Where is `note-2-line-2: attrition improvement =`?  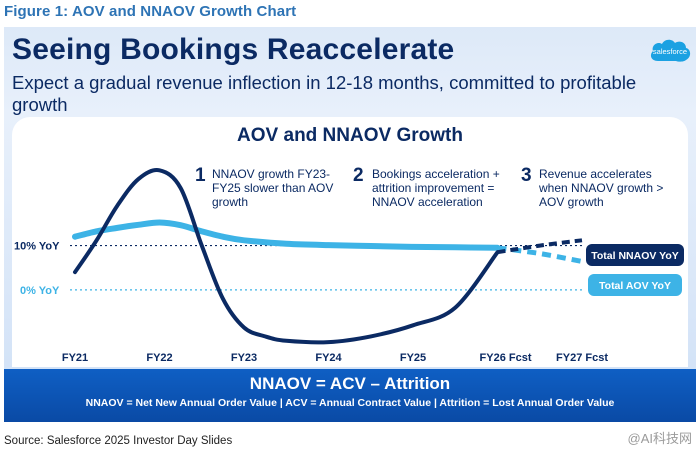
note-2-line-2: attrition improvement = is located at coordinates (433, 188).